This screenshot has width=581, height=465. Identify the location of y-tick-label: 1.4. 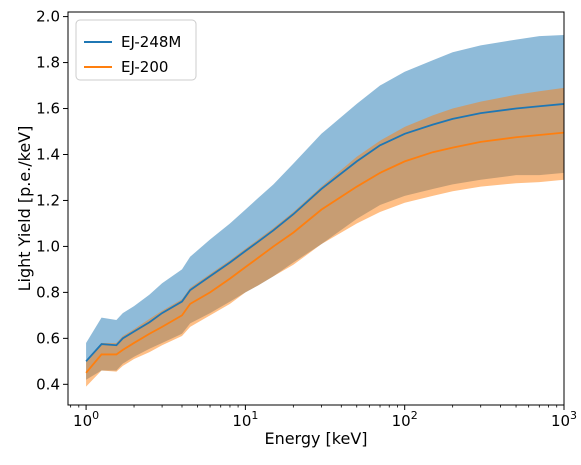
(48, 154).